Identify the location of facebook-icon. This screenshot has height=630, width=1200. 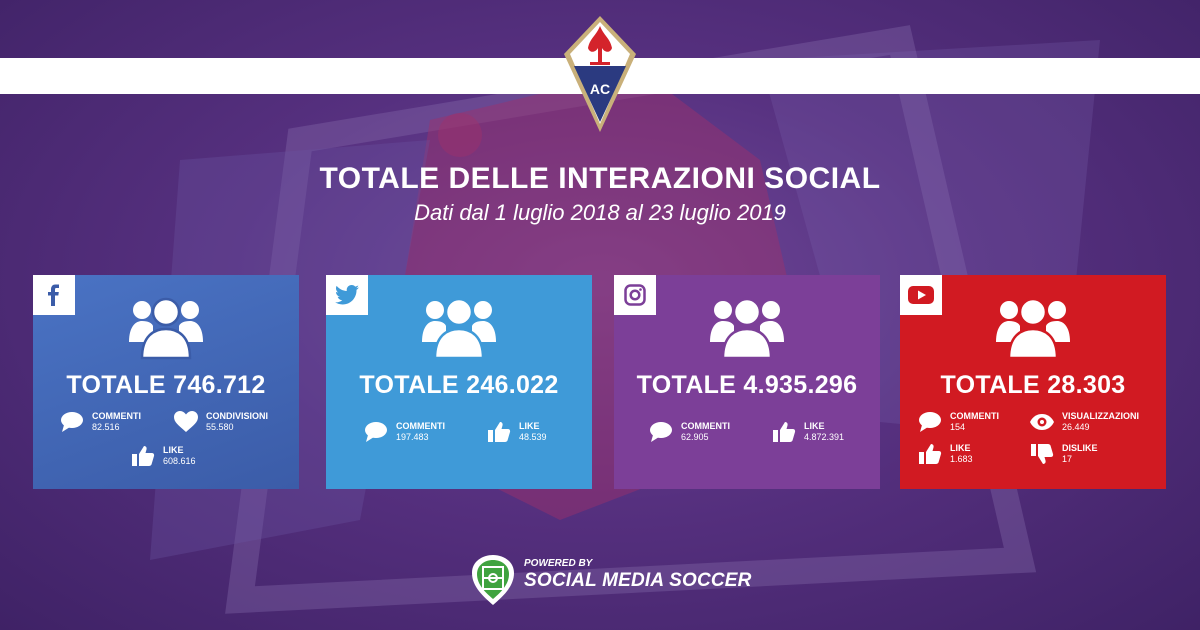
(54, 295).